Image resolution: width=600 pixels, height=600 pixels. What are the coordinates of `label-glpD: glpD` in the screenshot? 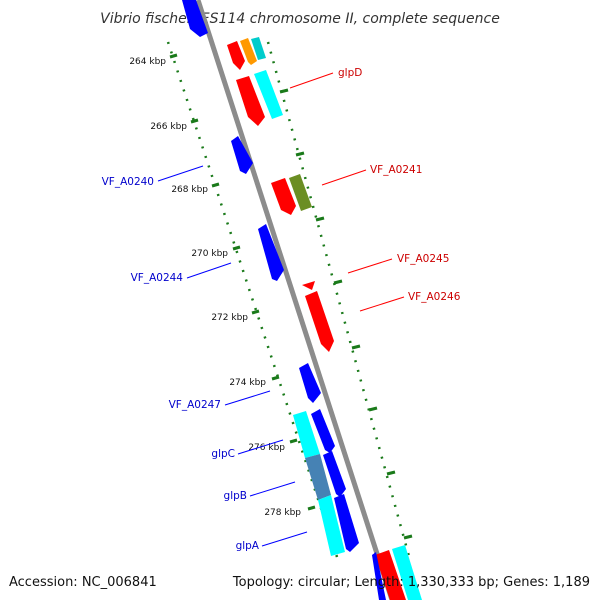 It's located at (350, 73).